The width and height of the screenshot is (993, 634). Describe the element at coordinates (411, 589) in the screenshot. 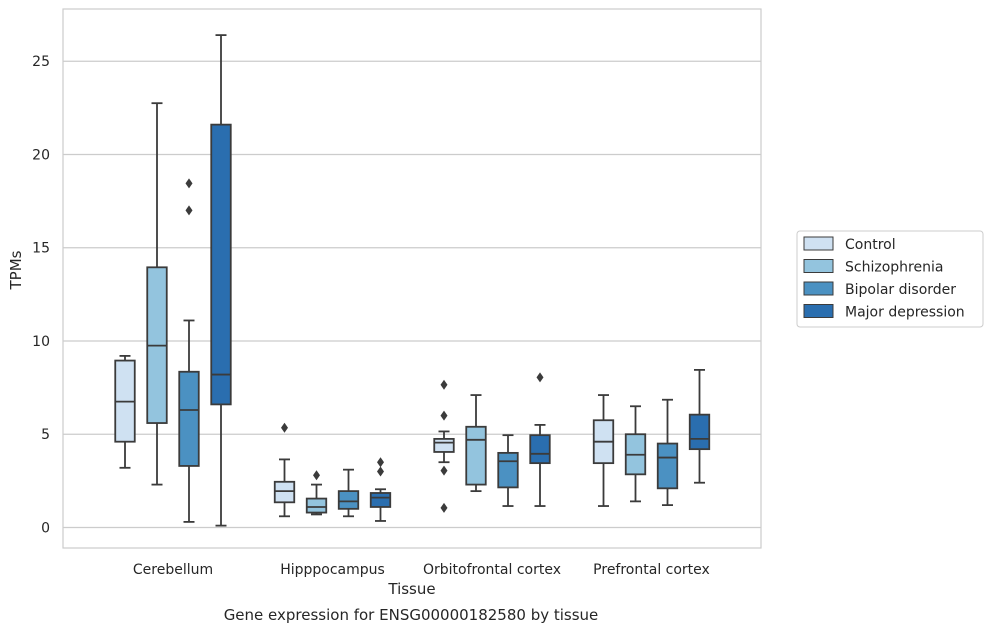

I see `x-axis-label: Tissue` at that location.